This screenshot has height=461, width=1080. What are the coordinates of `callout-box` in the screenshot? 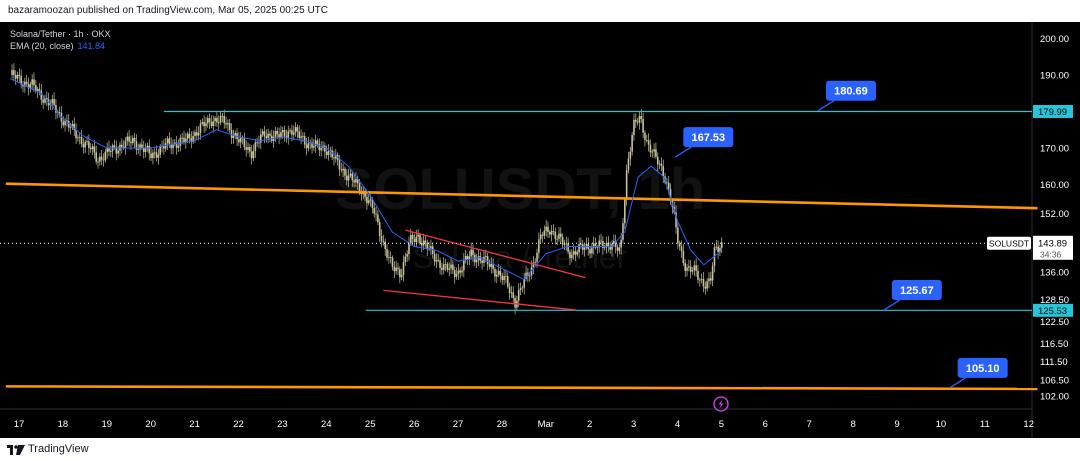 It's located at (916, 290).